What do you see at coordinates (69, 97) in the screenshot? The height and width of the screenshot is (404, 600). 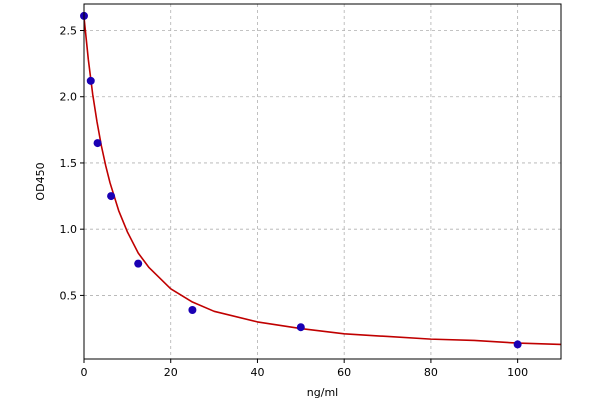 I see `y-tick-label: 2.0` at bounding box center [69, 97].